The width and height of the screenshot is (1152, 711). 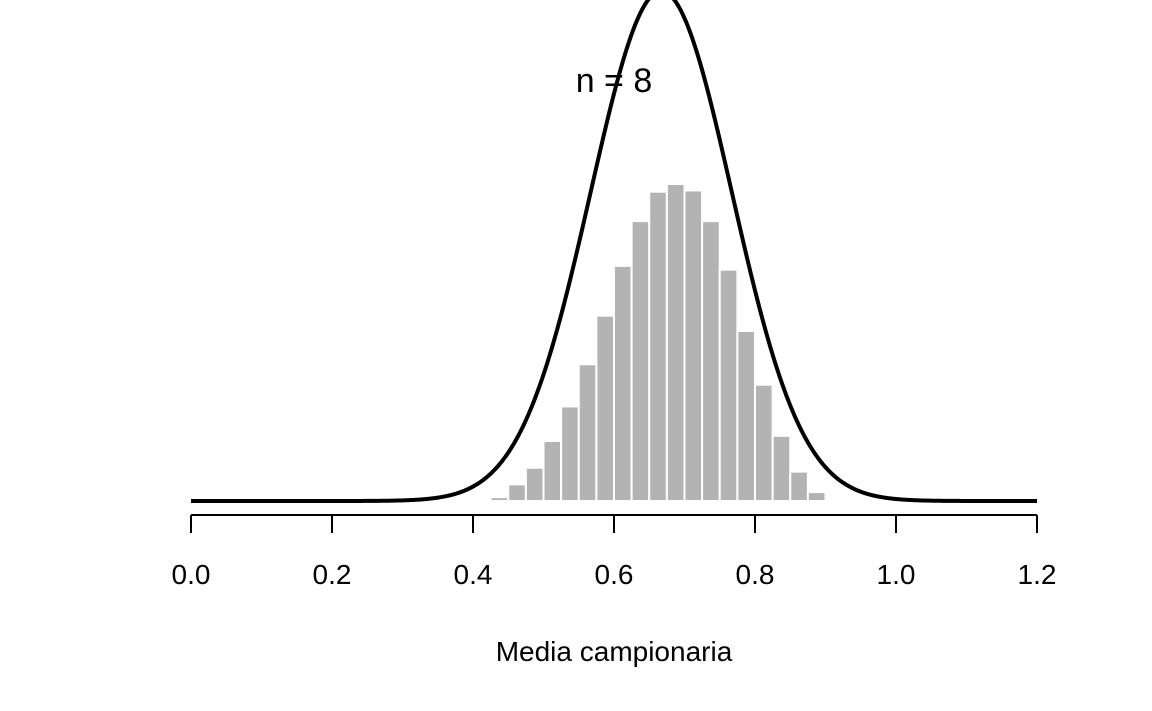 I want to click on x-tick-label: 0.2, so click(x=332, y=574).